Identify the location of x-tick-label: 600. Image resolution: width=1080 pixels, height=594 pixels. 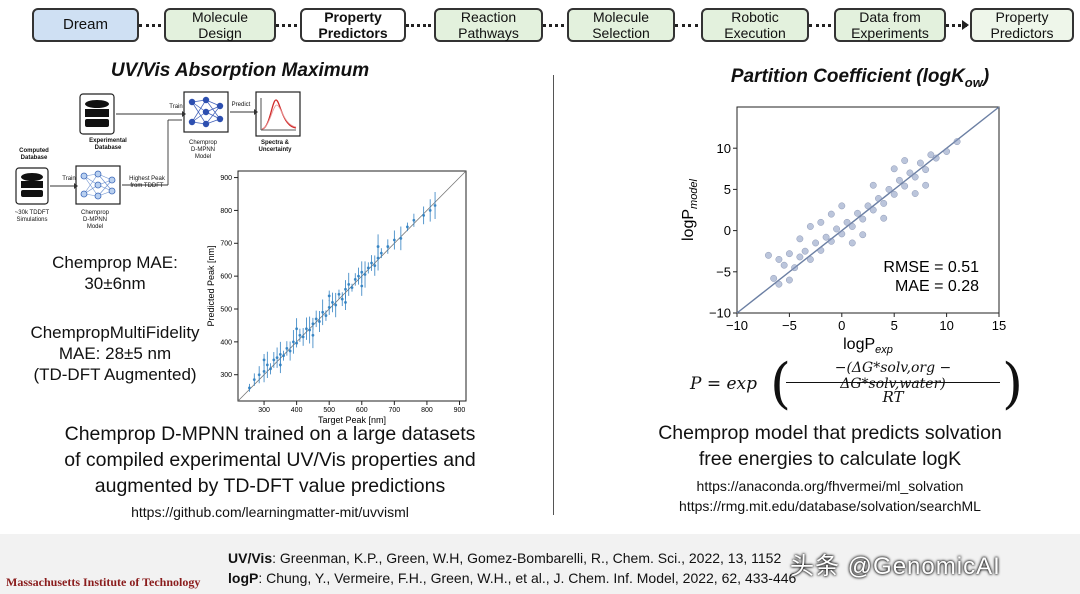
(362, 410).